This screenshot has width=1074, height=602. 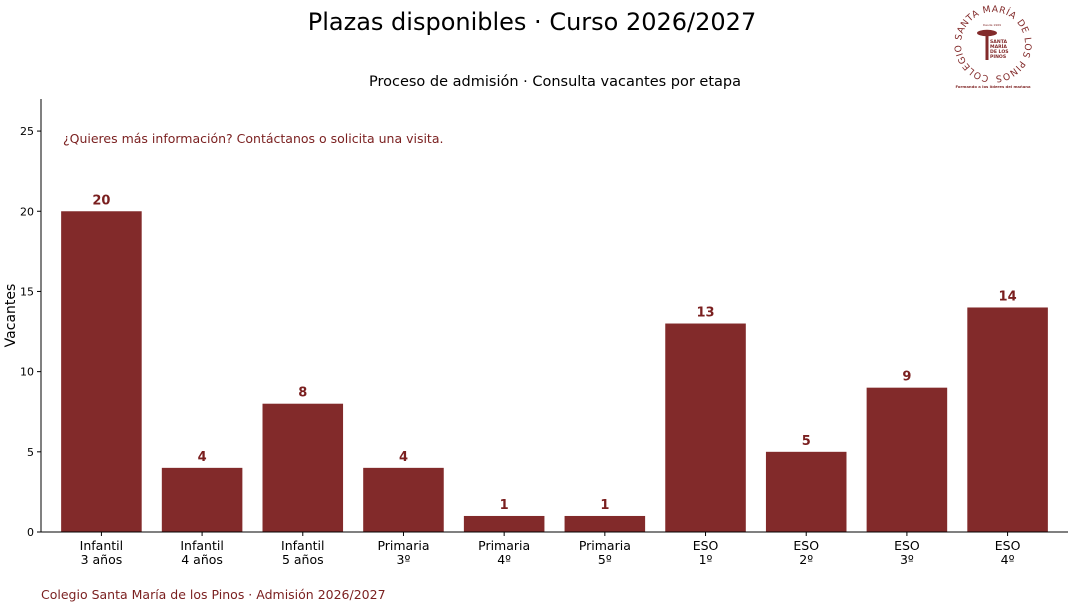 I want to click on bar-value-label: 20, so click(x=101, y=200).